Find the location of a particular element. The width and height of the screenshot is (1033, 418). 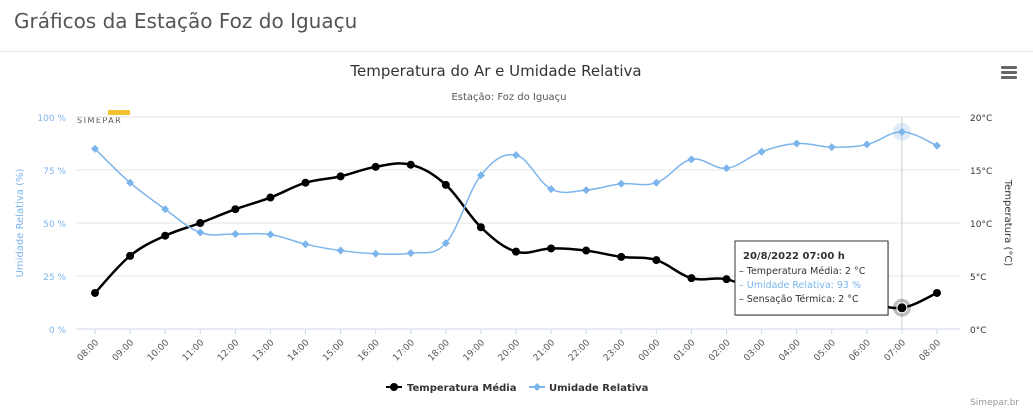

x-tick-label: 20:00 is located at coordinates (510, 351).